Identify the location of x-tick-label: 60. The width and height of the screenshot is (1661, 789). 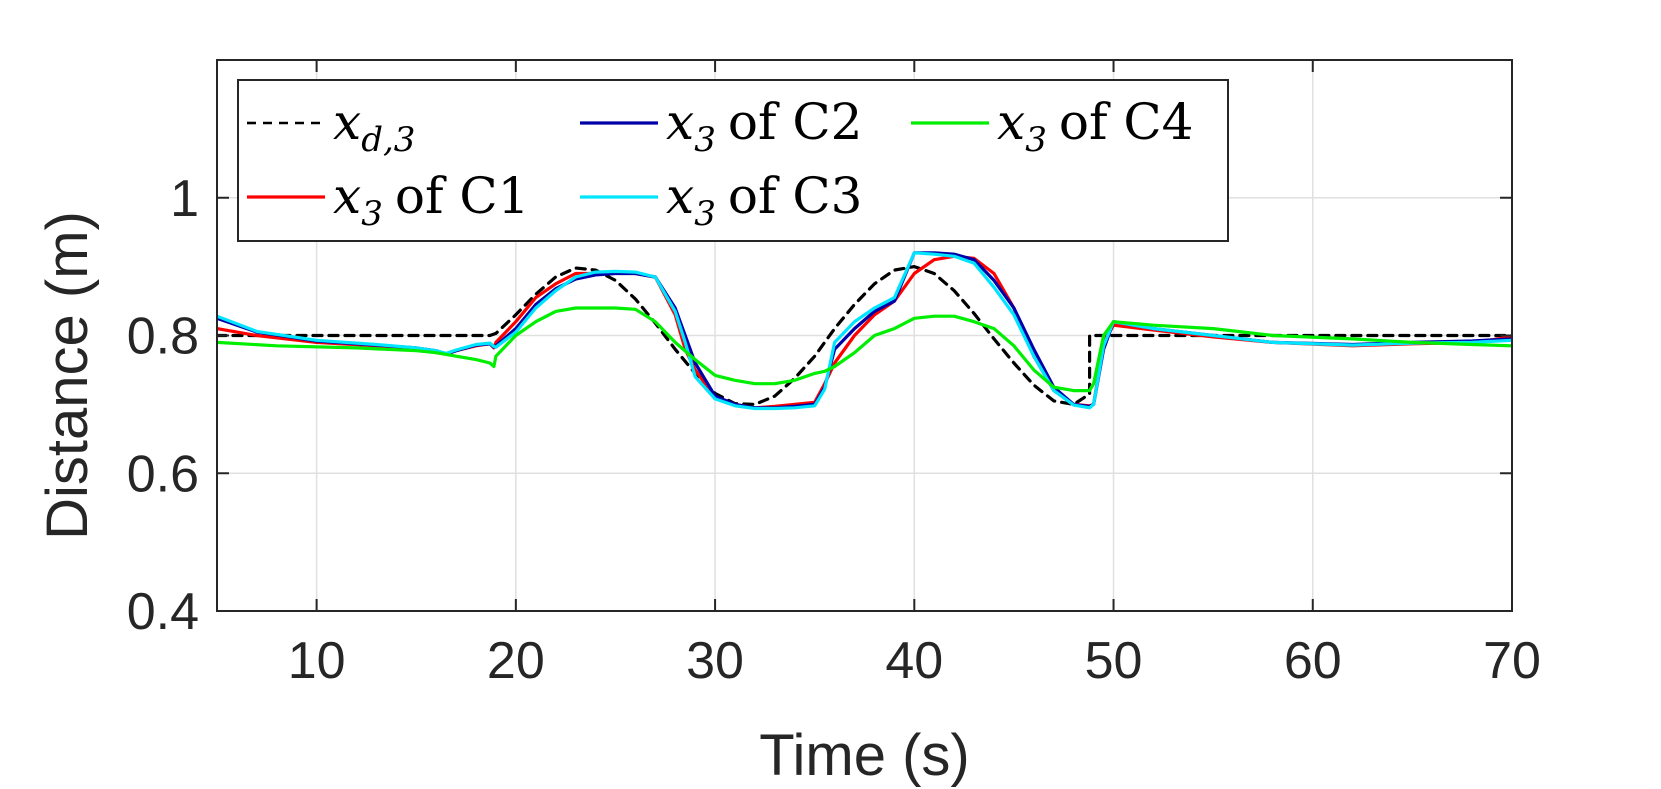
(1313, 661).